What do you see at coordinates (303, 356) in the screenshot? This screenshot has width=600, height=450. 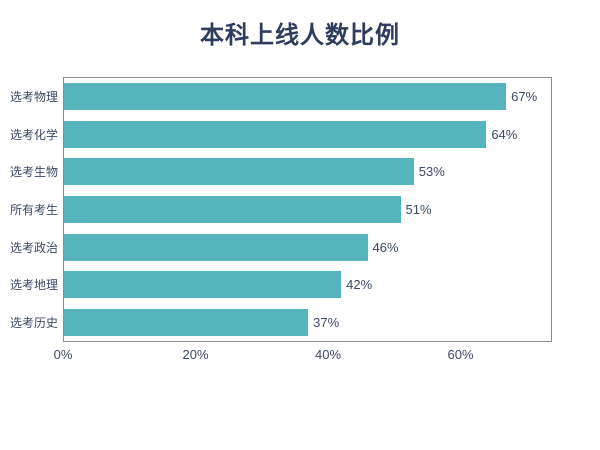 I see `x-axis: 0% 20% 40% 60%` at bounding box center [303, 356].